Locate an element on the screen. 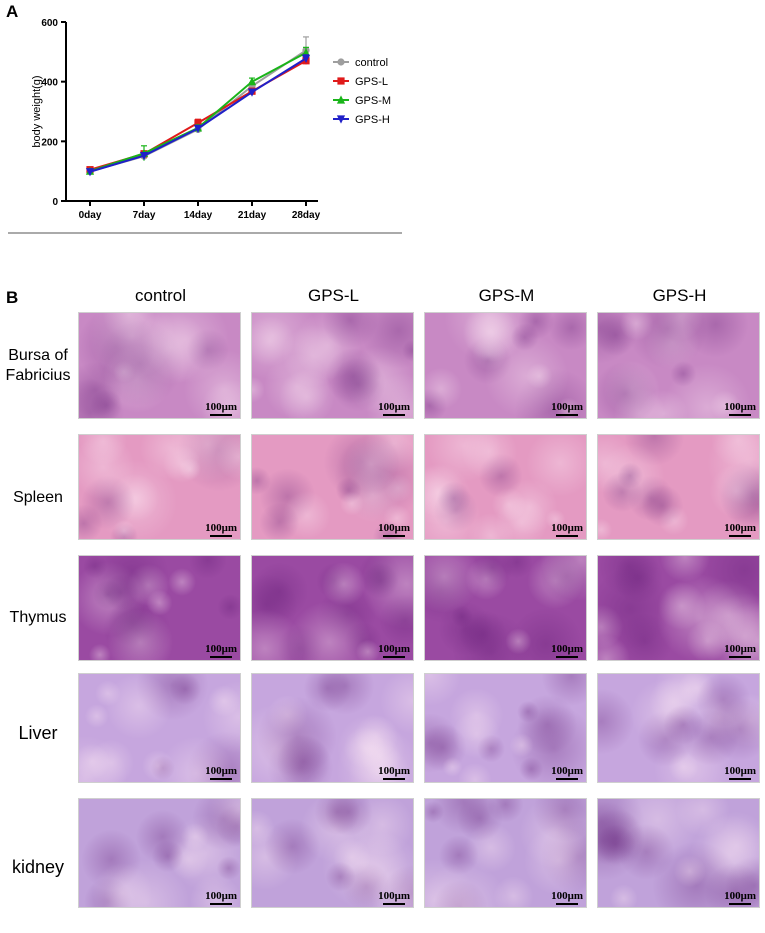 The image size is (765, 933). histology-image-bursa-gps-m: 100μm is located at coordinates (505, 365).